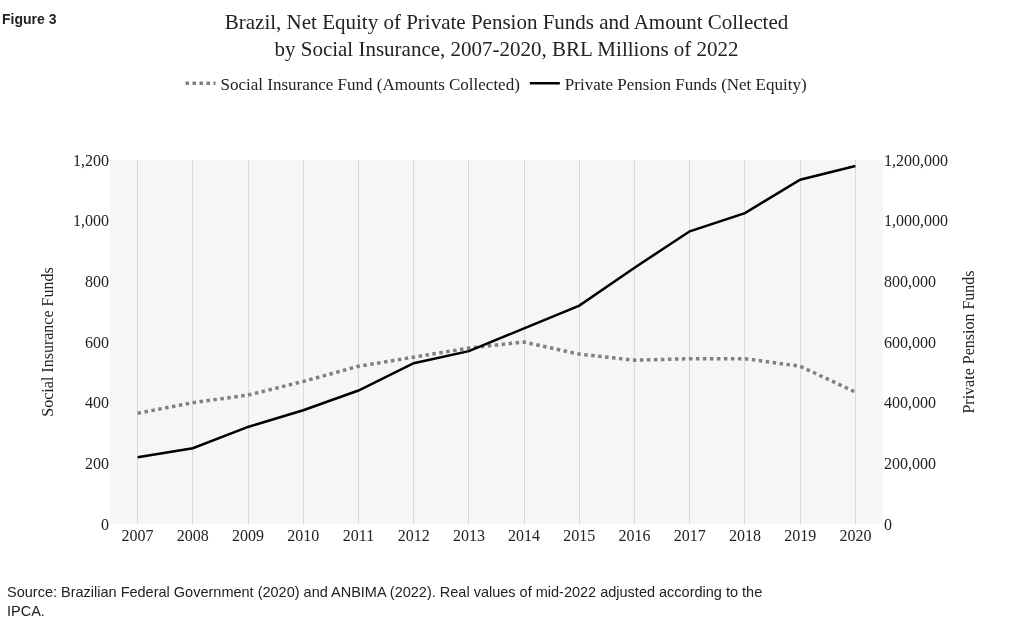 This screenshot has height=634, width=1013. Describe the element at coordinates (888, 524) in the screenshot. I see `y2-tick-label: 0` at that location.